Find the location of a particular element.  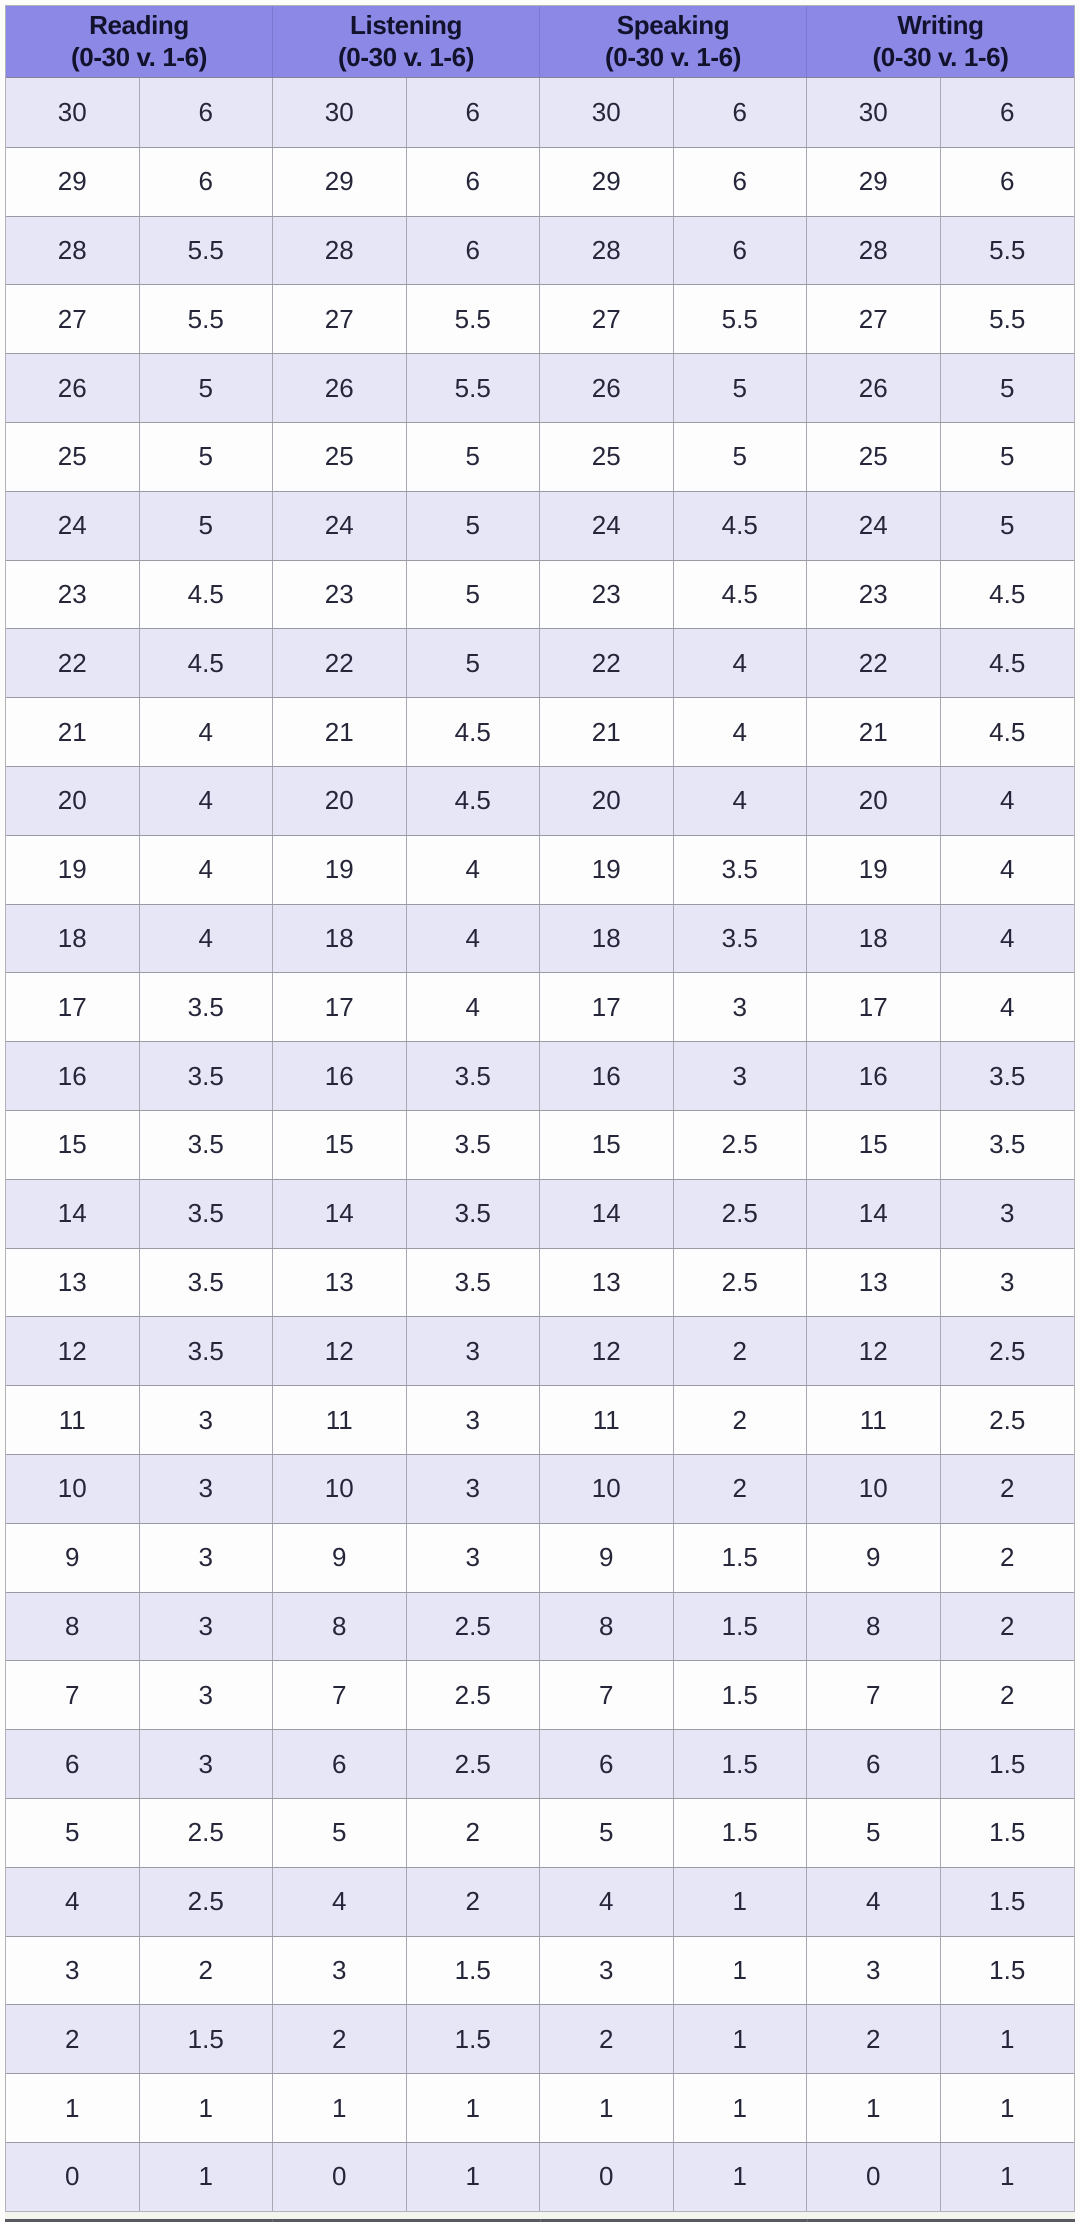

score-cell: 1 is located at coordinates (874, 2108).